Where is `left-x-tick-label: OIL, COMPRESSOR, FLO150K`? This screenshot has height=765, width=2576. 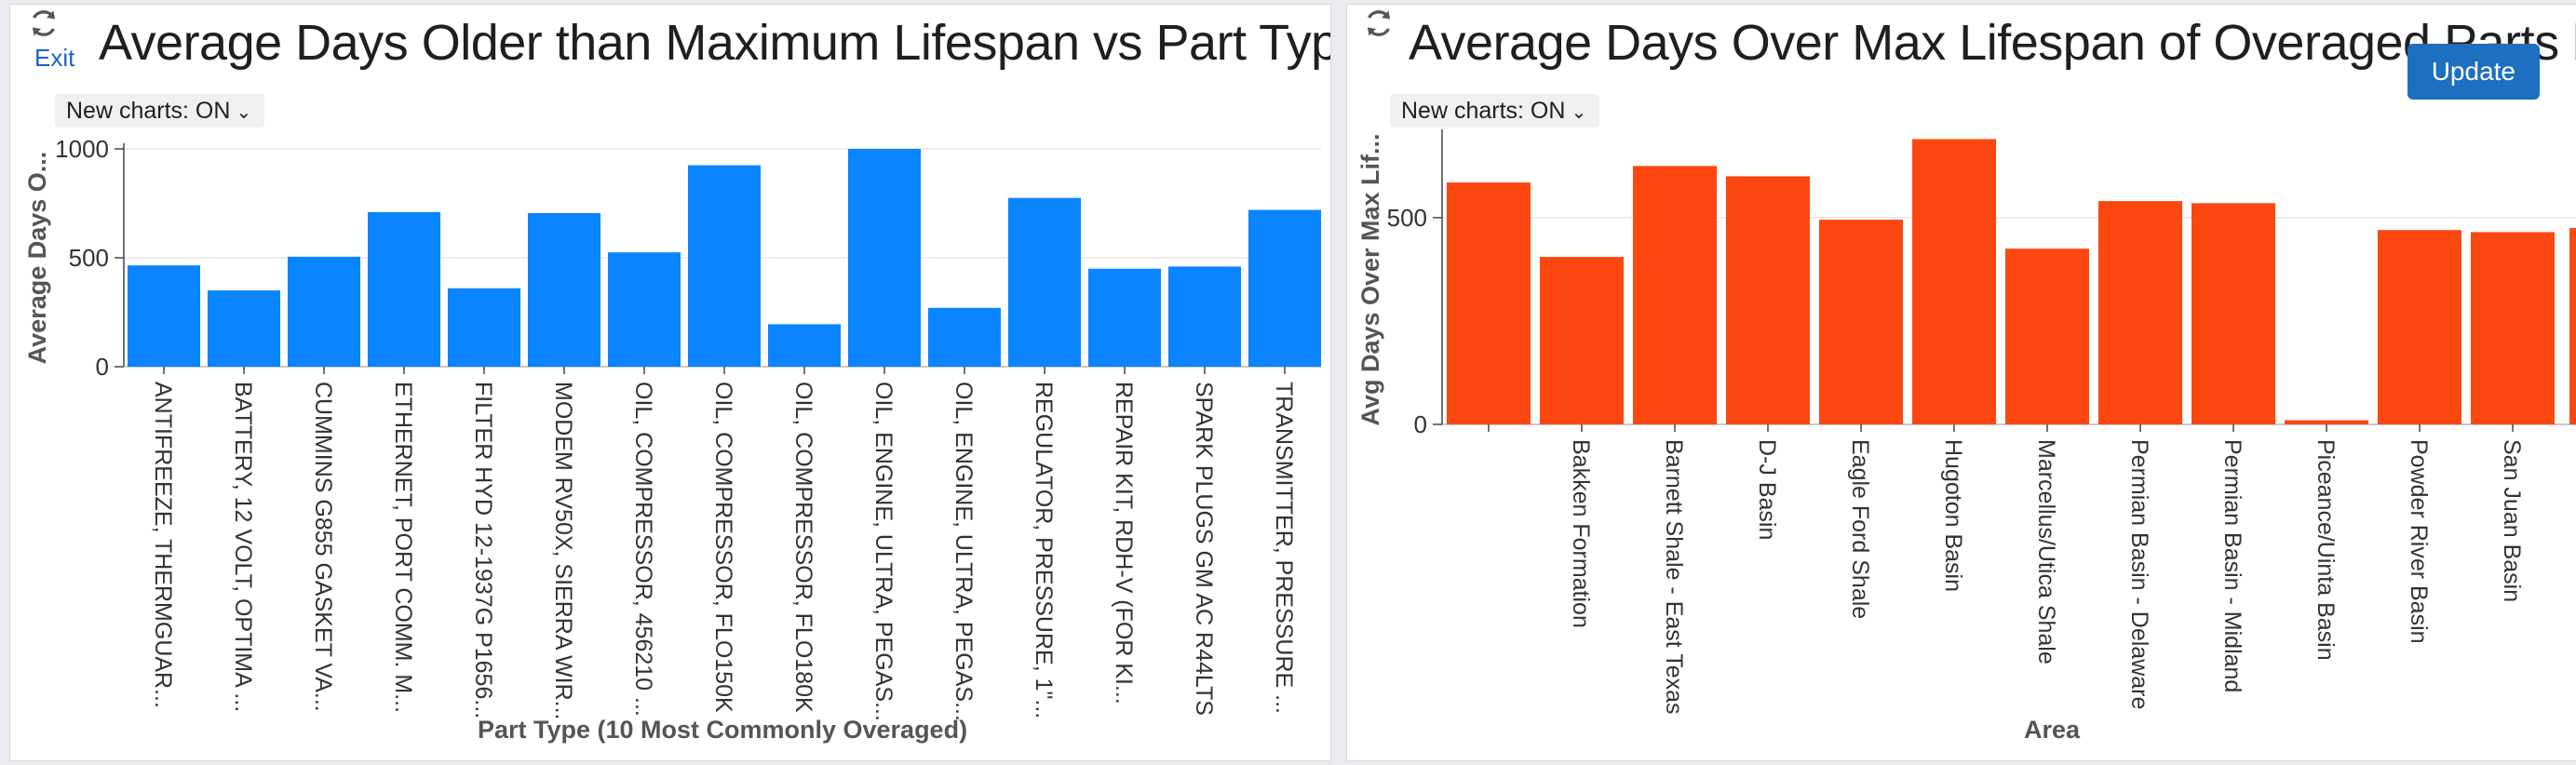
left-x-tick-label: OIL, COMPRESSOR, FLO150K is located at coordinates (723, 547).